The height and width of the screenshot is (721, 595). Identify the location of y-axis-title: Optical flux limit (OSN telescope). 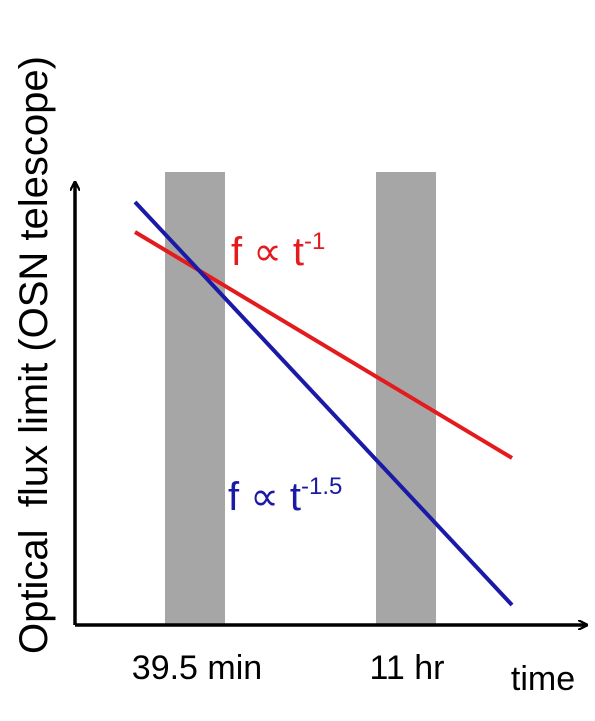
(34, 355).